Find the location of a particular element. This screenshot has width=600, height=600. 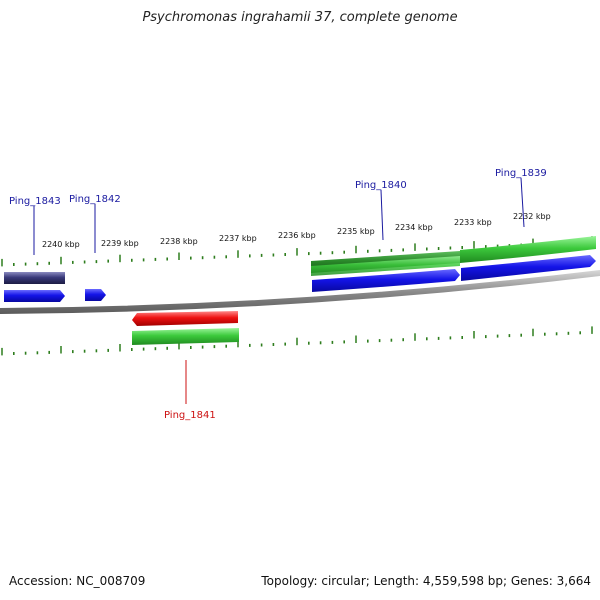

kbp-label: 2239 kbp is located at coordinates (120, 243).